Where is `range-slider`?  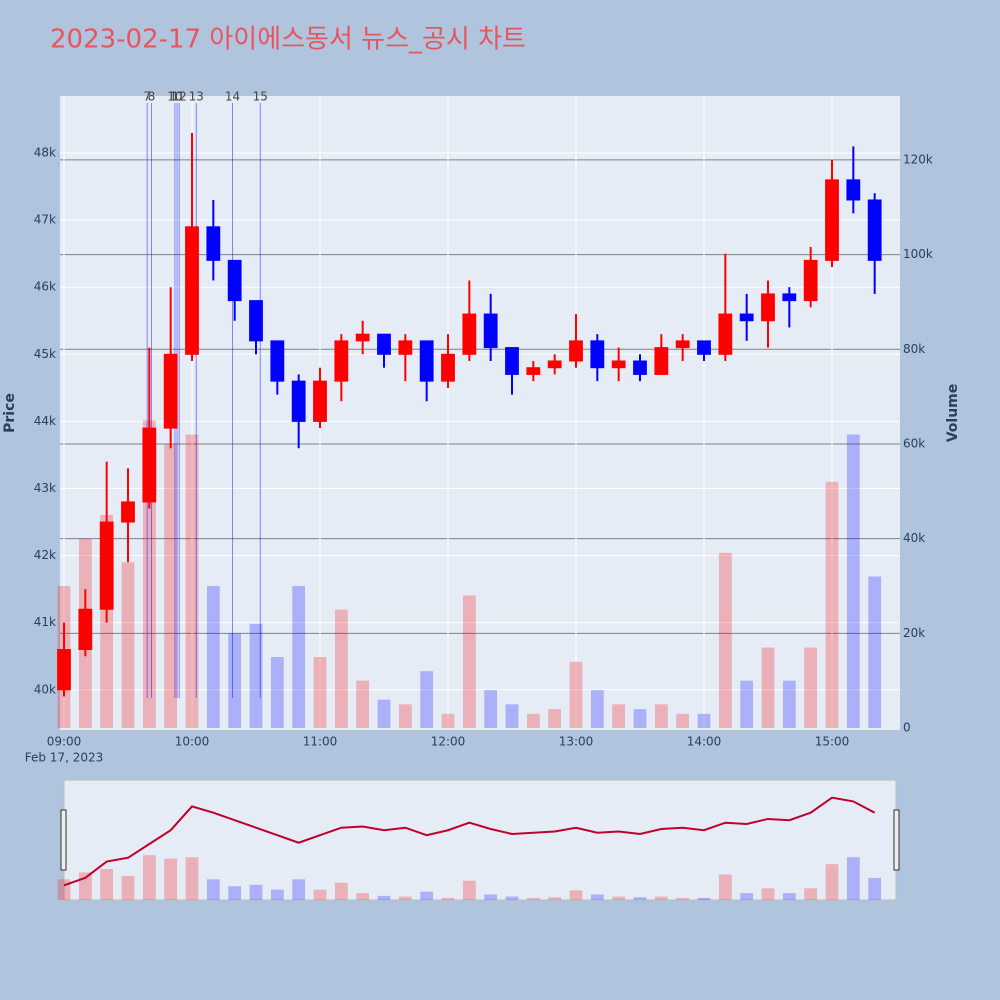 range-slider is located at coordinates (480, 840).